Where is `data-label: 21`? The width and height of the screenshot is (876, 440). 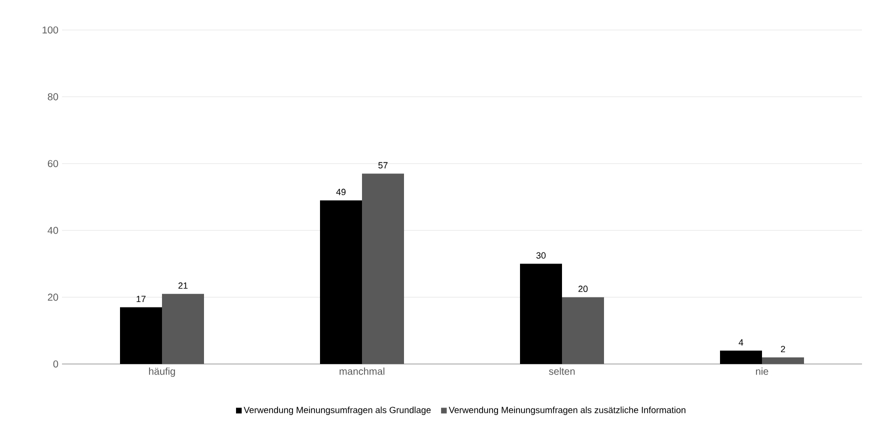
data-label: 21 is located at coordinates (183, 285).